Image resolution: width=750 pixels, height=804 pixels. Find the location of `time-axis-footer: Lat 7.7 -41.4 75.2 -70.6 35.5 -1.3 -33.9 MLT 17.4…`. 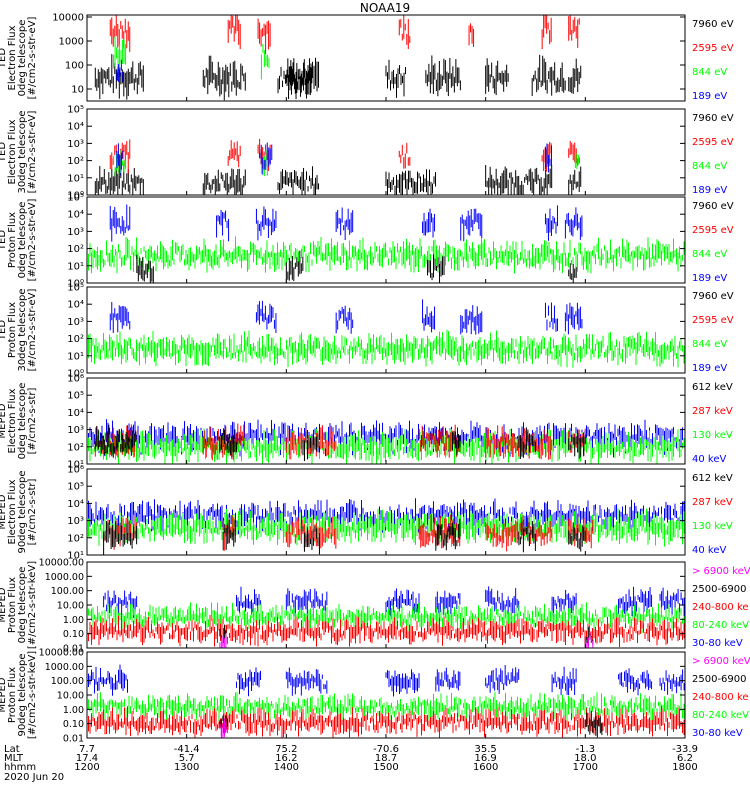

time-axis-footer: Lat 7.7 -41.4 75.2 -70.6 35.5 -1.3 -33.9 MLT 17.4… is located at coordinates (351, 763).